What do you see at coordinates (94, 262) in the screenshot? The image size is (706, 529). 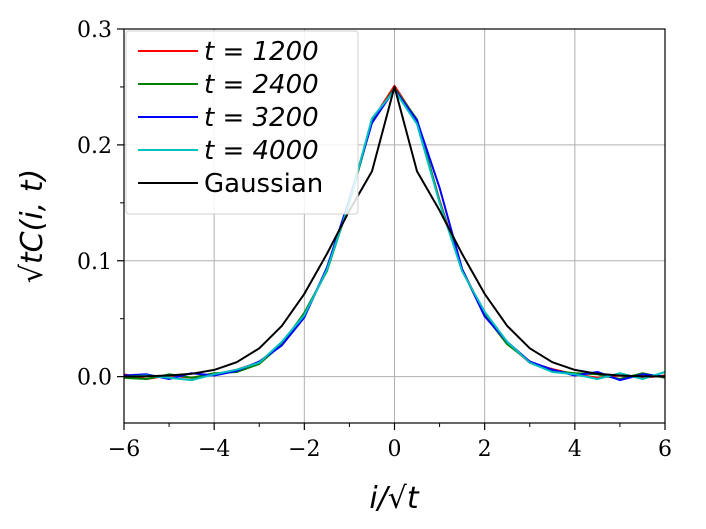 I see `y-tick-label: 0.1` at bounding box center [94, 262].